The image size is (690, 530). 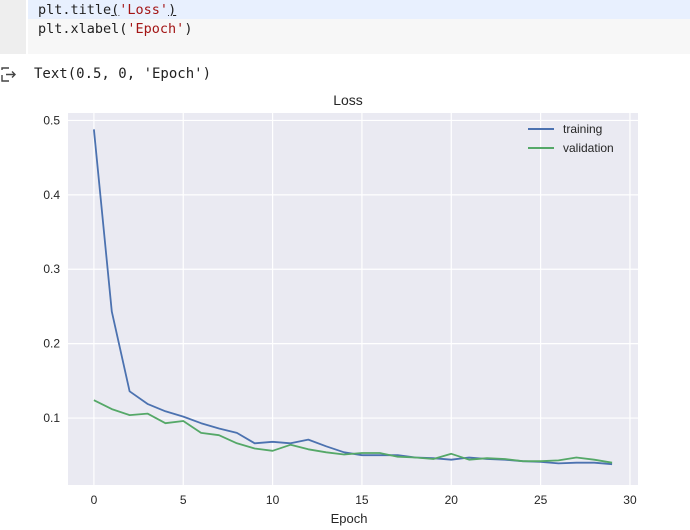 I want to click on series-line-validation, so click(x=353, y=431).